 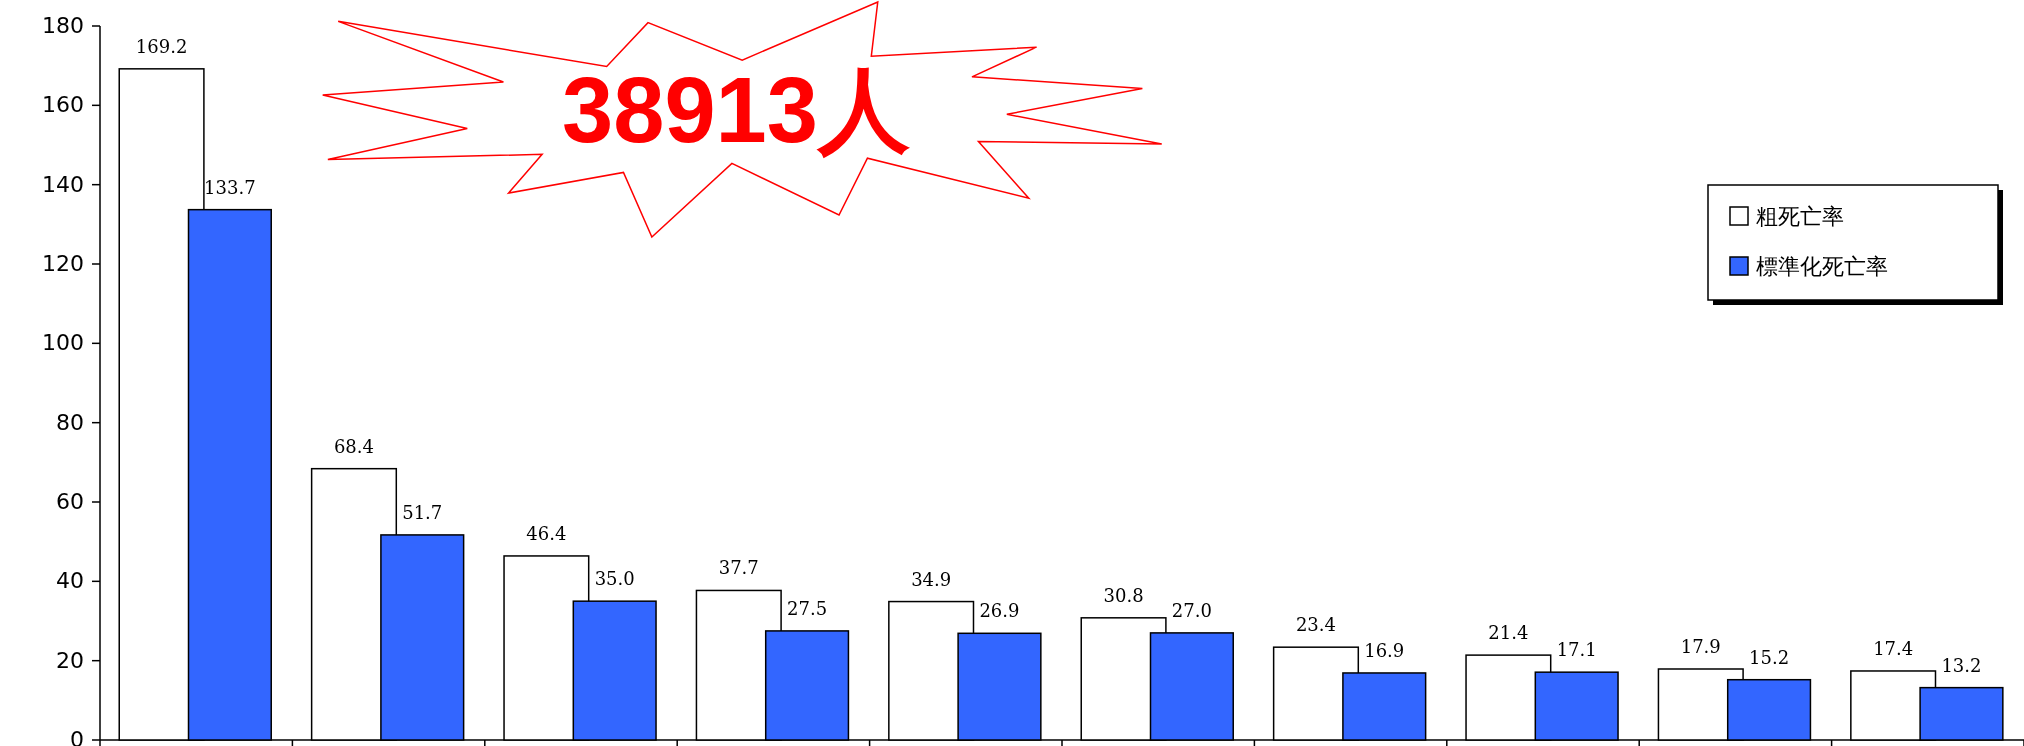 What do you see at coordinates (1700, 646) in the screenshot?
I see `data-label: 17.9` at bounding box center [1700, 646].